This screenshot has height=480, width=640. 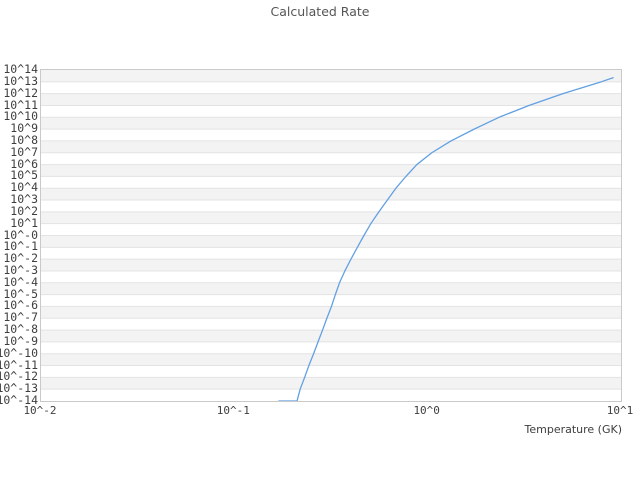 What do you see at coordinates (40, 410) in the screenshot?
I see `x-tick-label: 10^-2` at bounding box center [40, 410].